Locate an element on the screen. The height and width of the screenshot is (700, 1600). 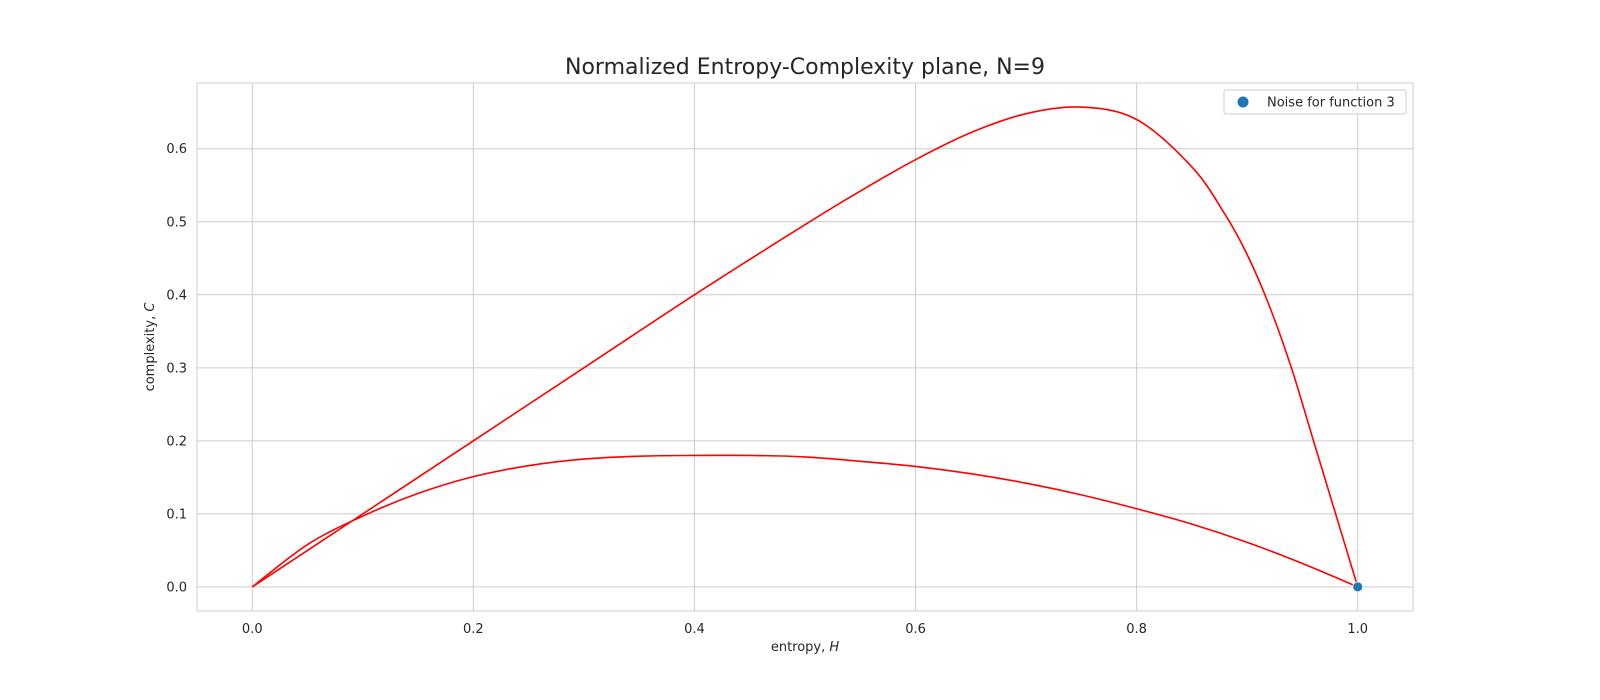
y-tick-label: 0.1 is located at coordinates (176, 514).